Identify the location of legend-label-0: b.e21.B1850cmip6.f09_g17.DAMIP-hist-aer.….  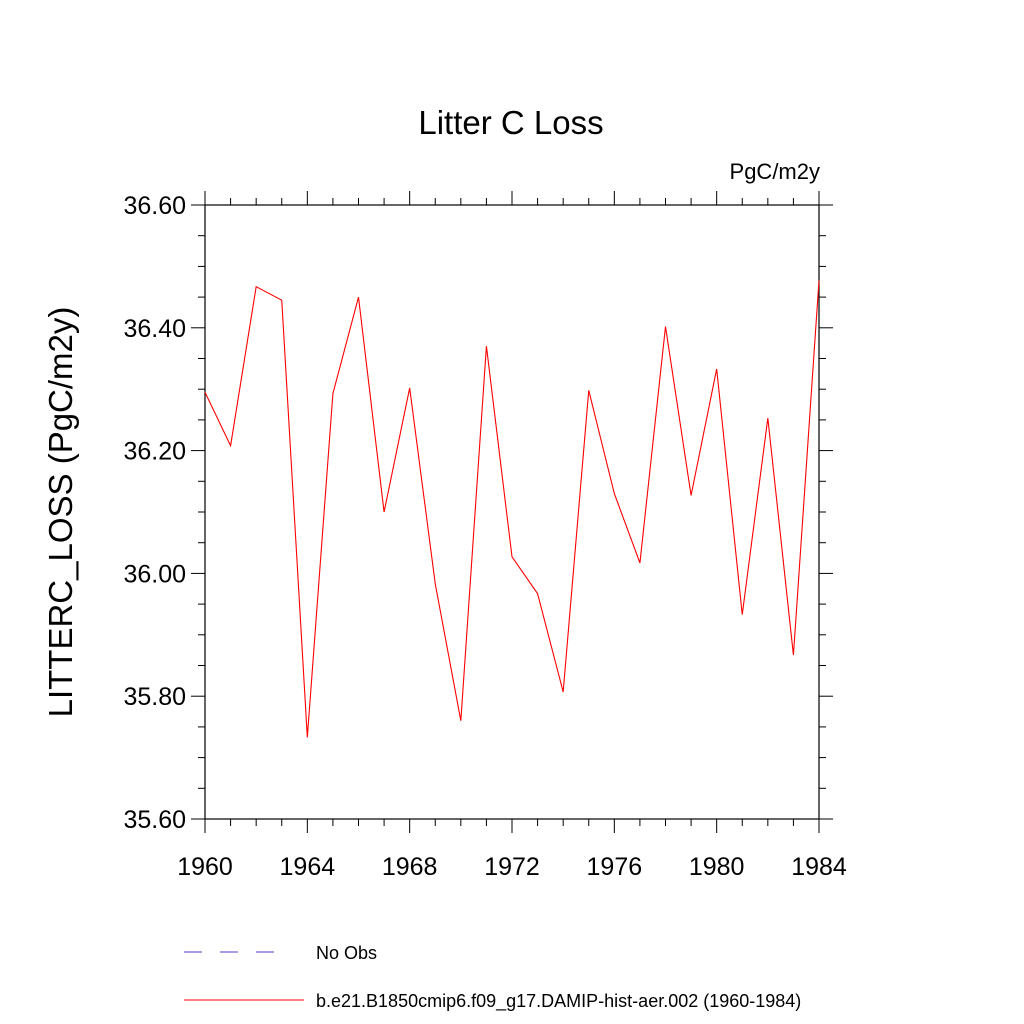
(558, 1001).